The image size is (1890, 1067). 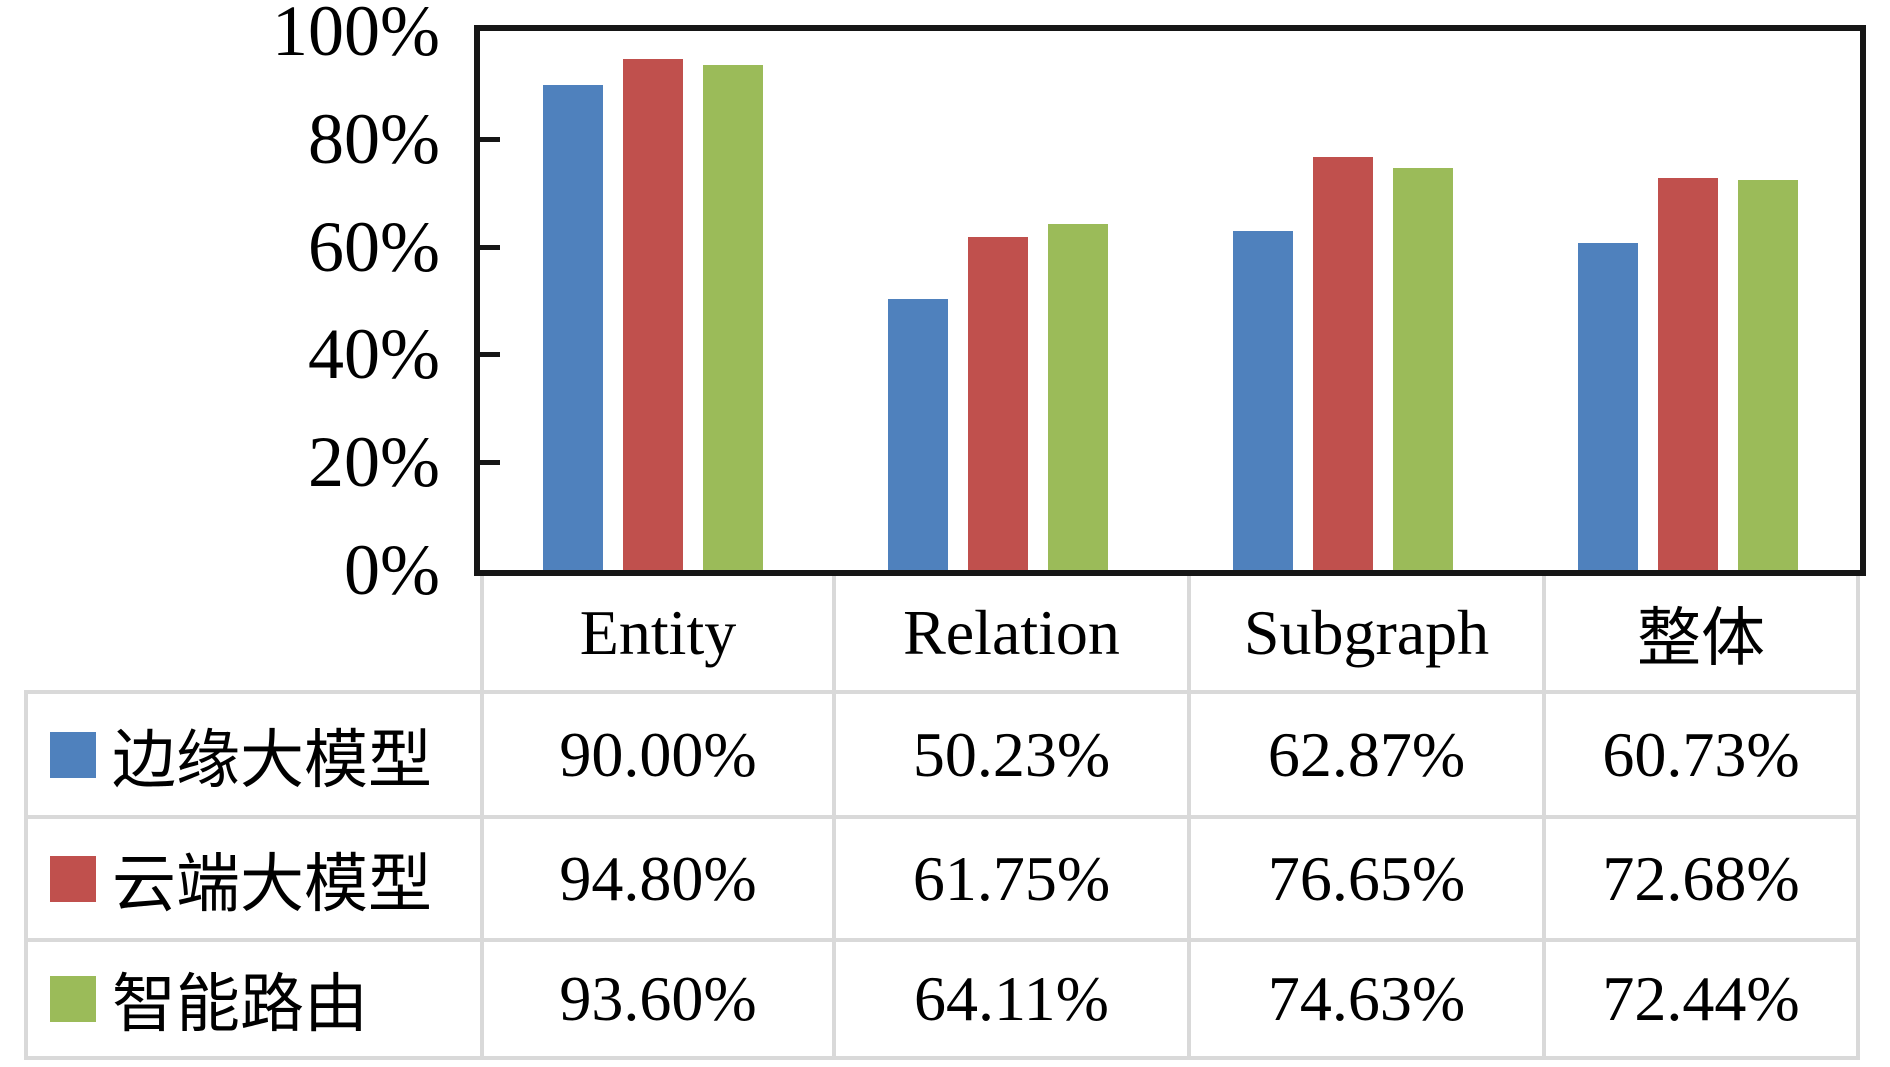 What do you see at coordinates (652, 314) in the screenshot?
I see `bar-云端大模型-Entity` at bounding box center [652, 314].